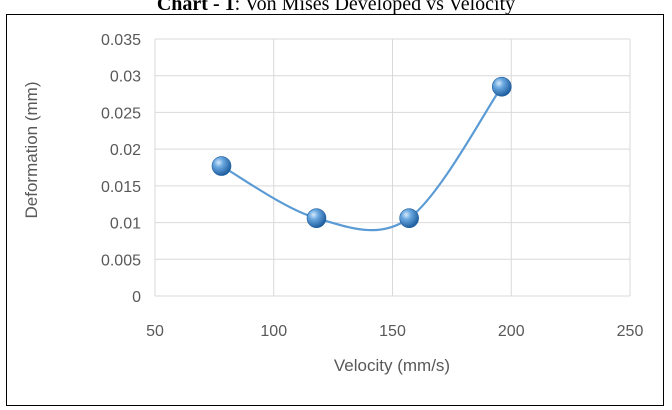 Image resolution: width=672 pixels, height=410 pixels. Describe the element at coordinates (121, 260) in the screenshot. I see `y-tick-label: 0.005` at that location.